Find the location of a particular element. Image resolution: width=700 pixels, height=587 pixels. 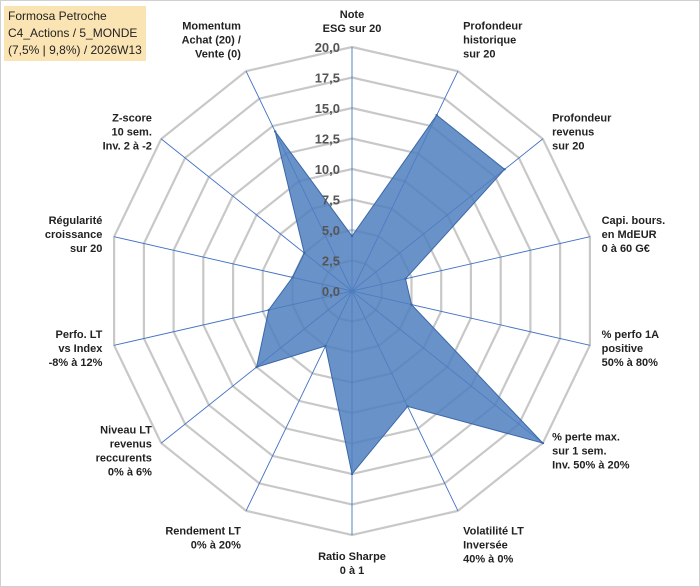

axis-label-line: 0 à 60 G€ is located at coordinates (626, 249).